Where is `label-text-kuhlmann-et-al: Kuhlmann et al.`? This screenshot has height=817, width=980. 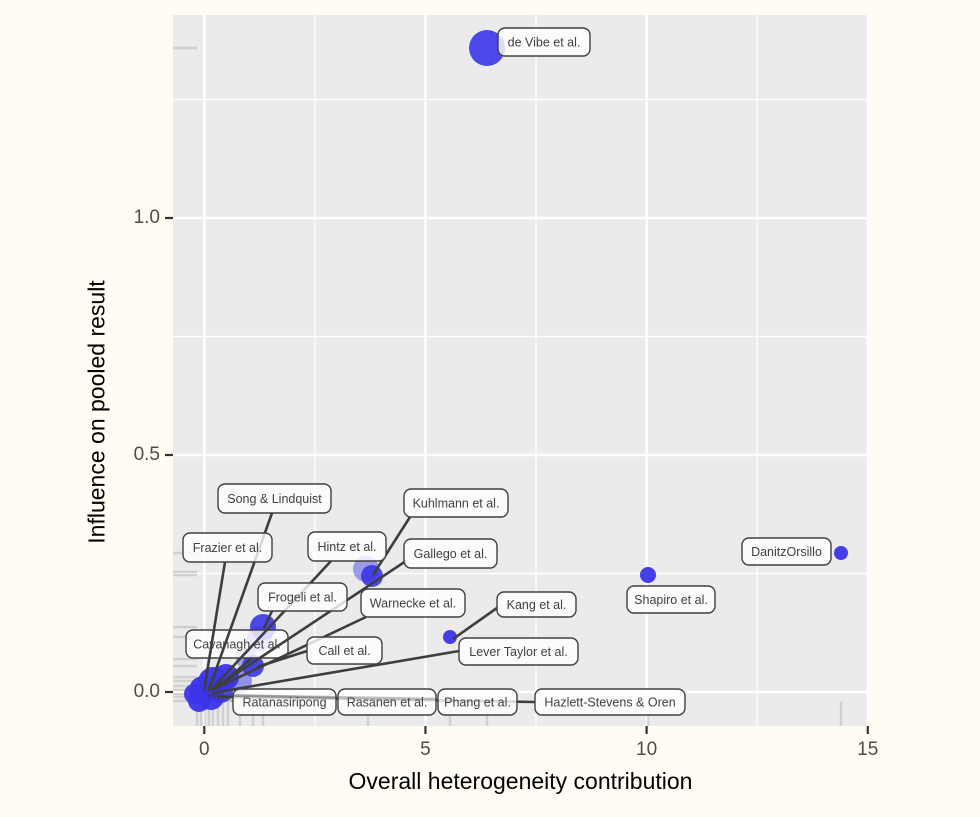
label-text-kuhlmann-et-al: Kuhlmann et al. is located at coordinates (456, 504).